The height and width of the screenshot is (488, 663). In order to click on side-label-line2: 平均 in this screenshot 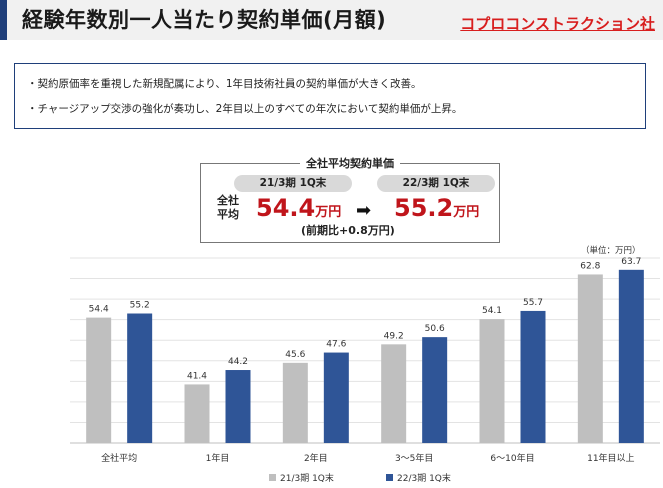, I will do `click(228, 214)`.